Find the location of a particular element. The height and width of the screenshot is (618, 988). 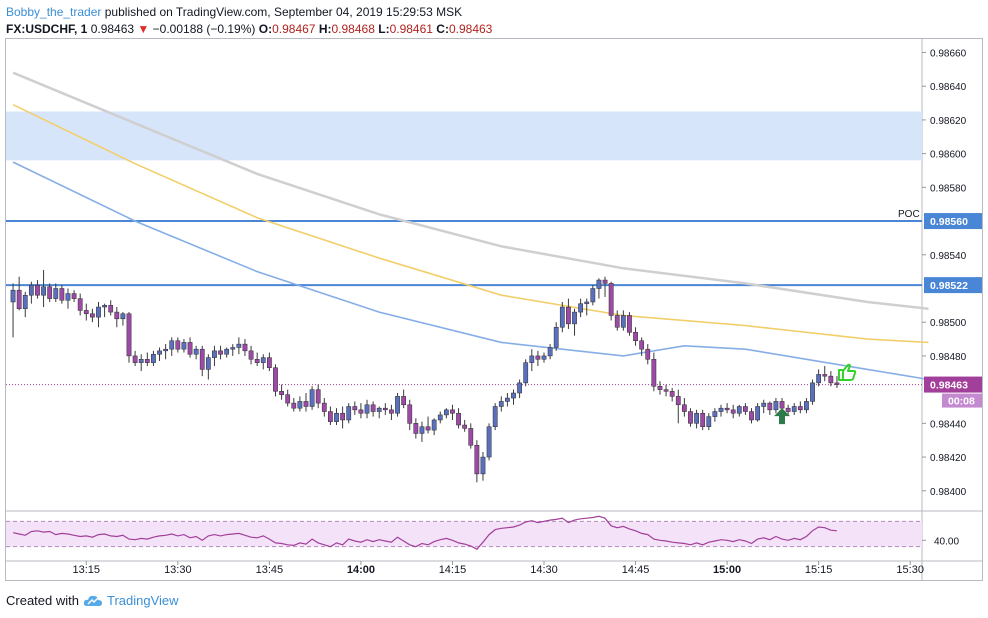

author-link: Bobby_the_trader is located at coordinates (54, 12).